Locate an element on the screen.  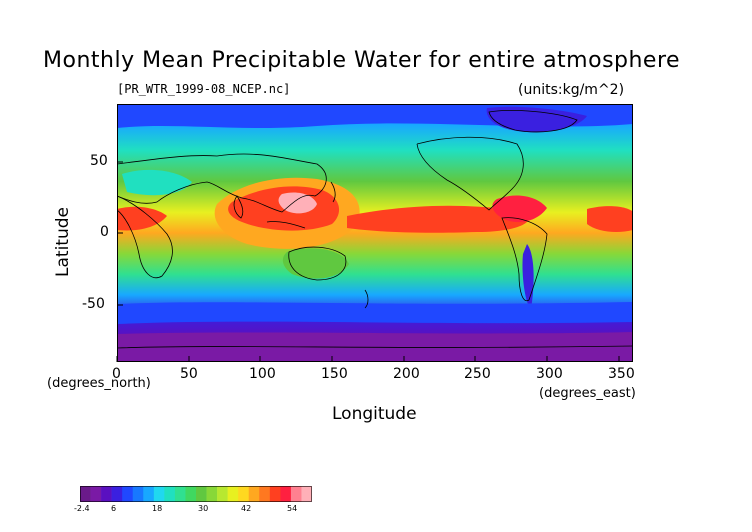
x-tick-label: 100 is located at coordinates (262, 374).